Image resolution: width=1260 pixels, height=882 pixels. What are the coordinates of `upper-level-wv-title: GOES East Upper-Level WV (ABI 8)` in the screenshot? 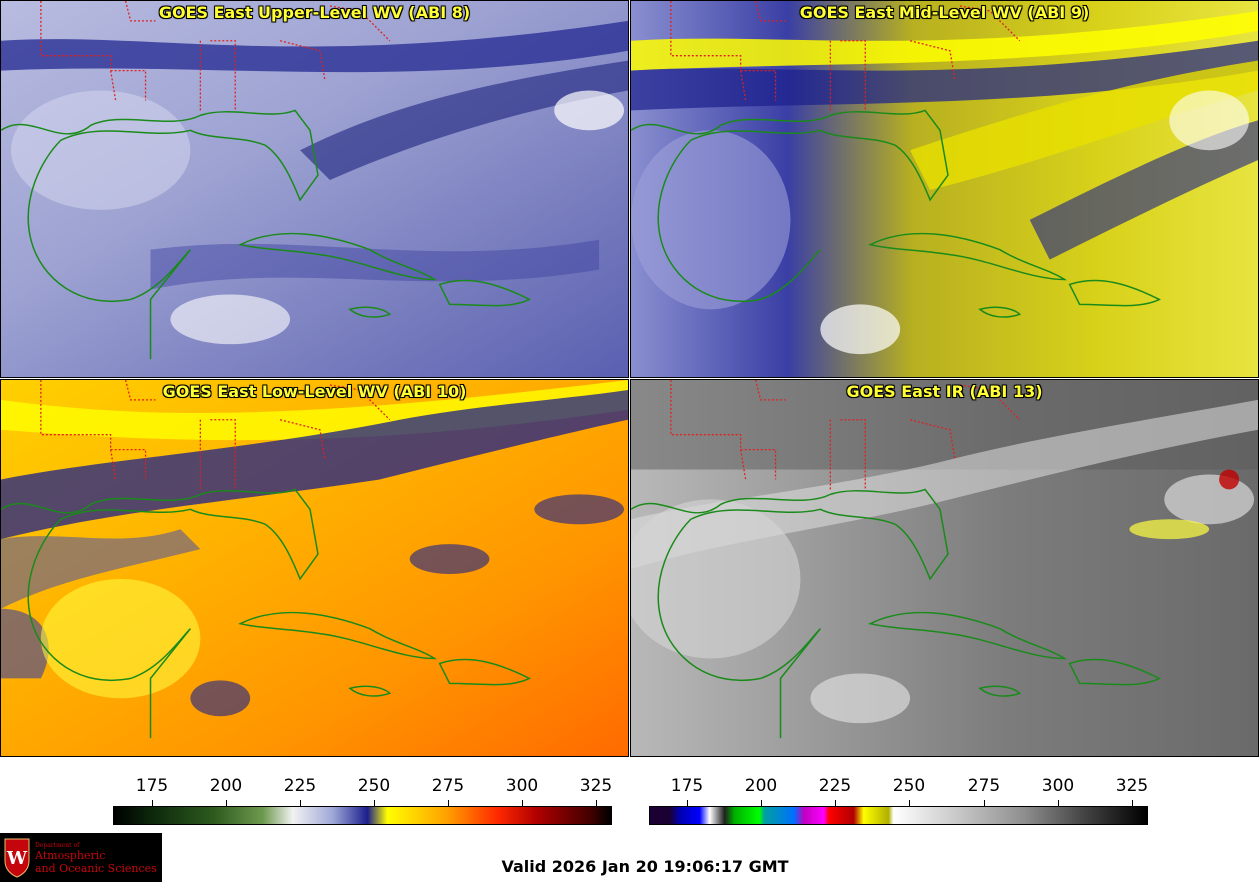 It's located at (314, 12).